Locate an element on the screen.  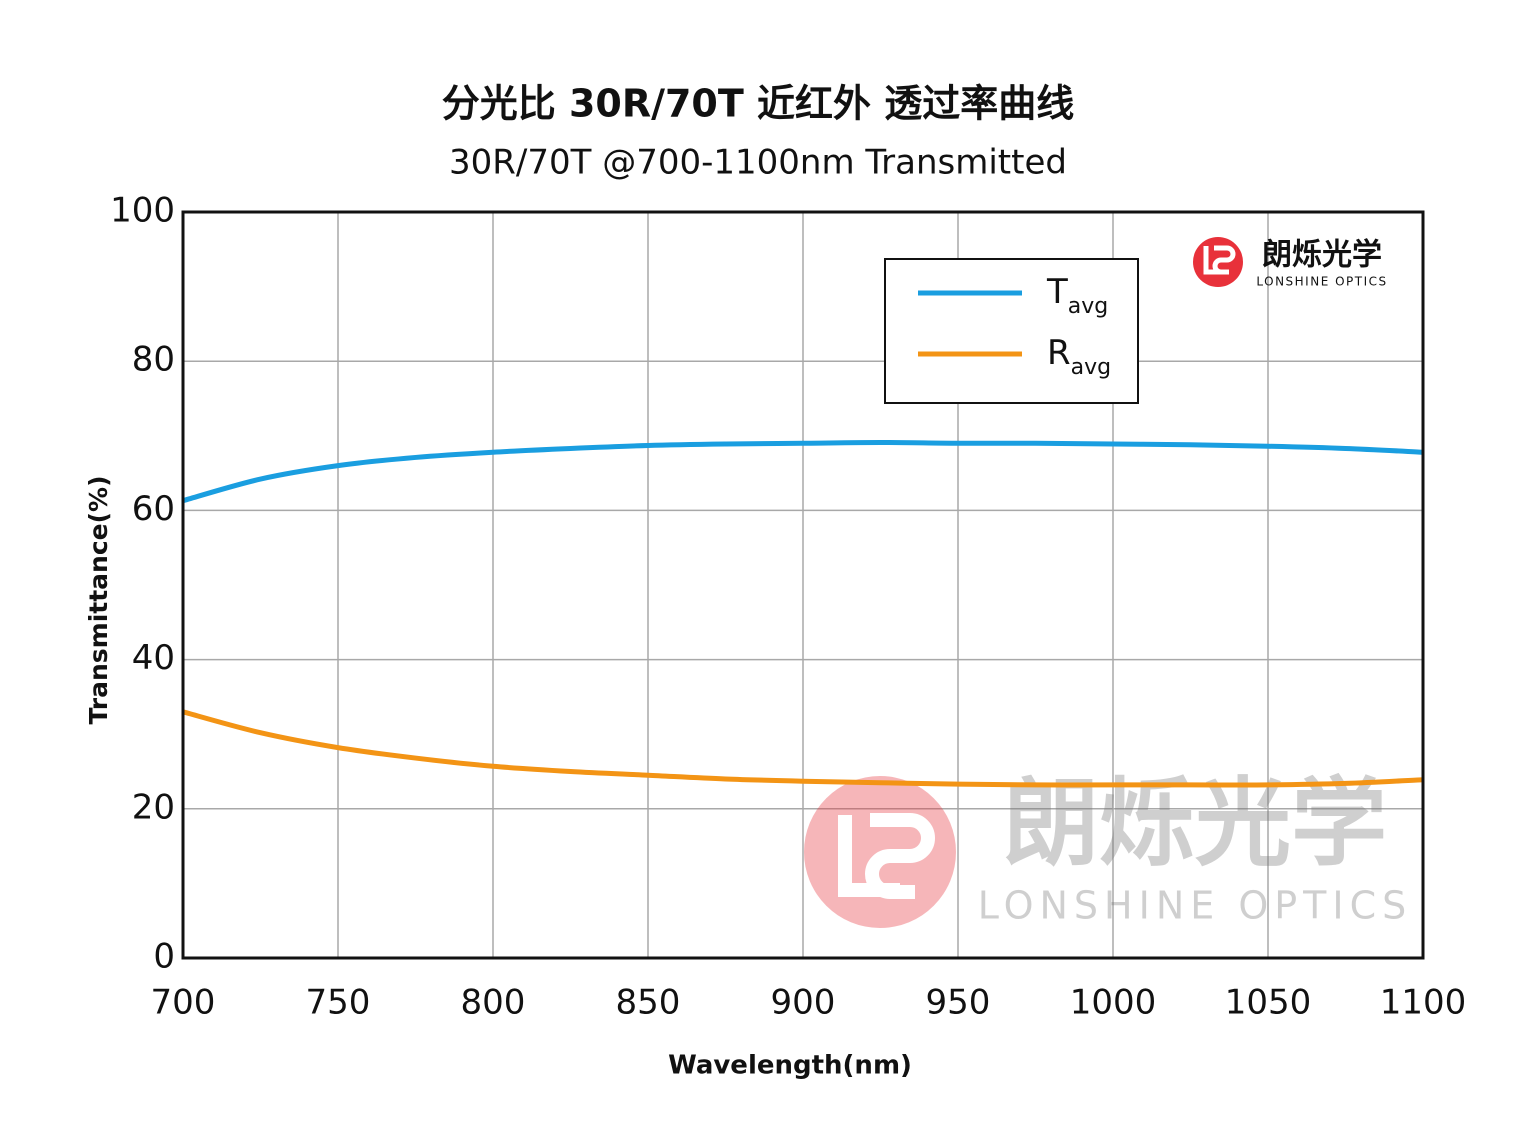
logo: 朗烁光学 LONSHINE OPTICS is located at coordinates (1290, 263).